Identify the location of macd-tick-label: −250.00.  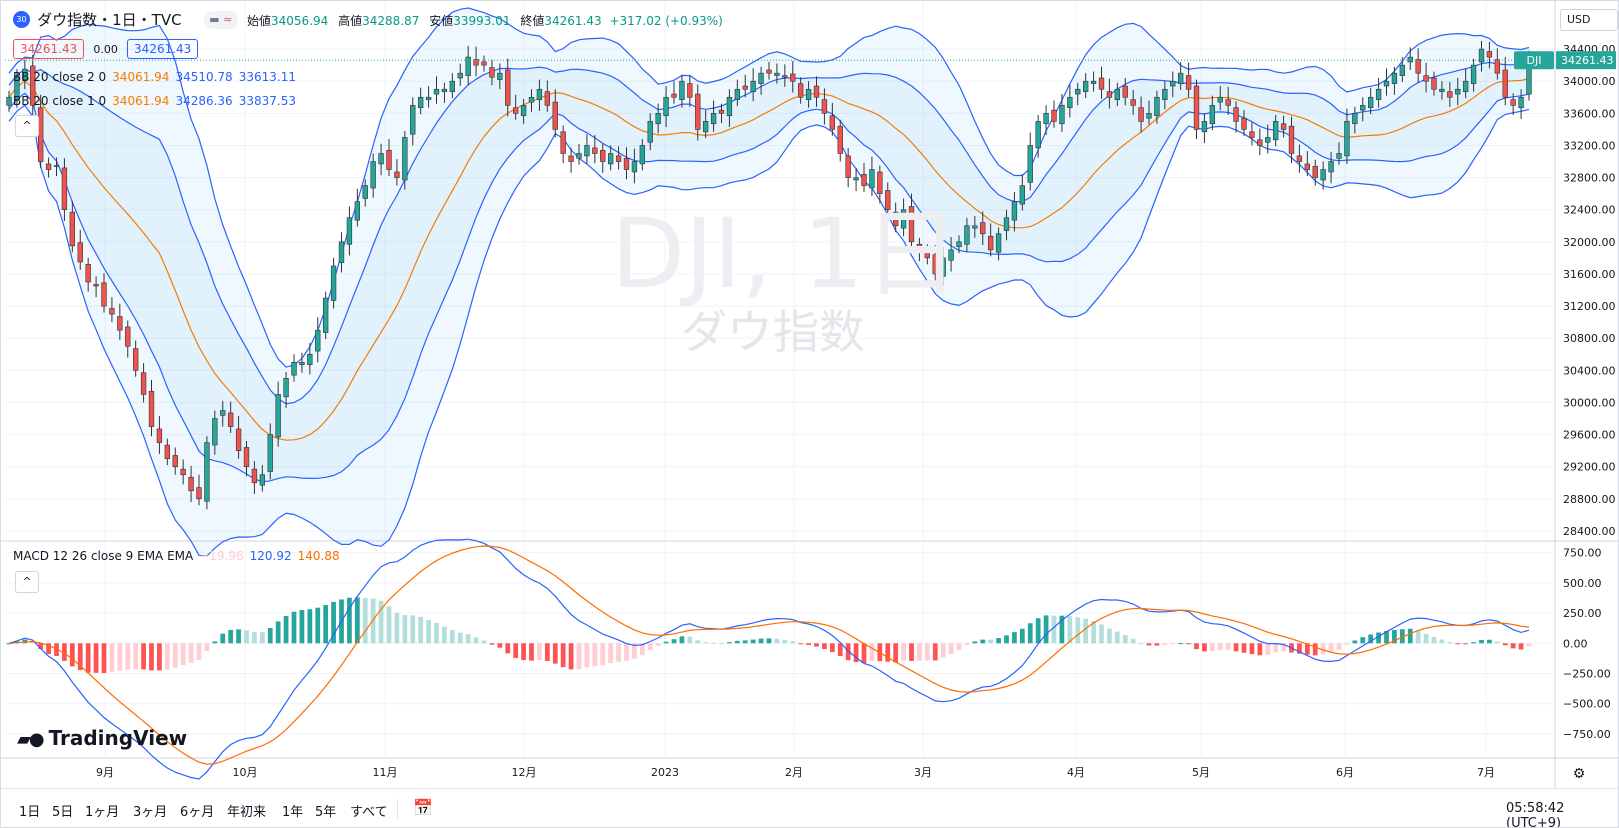
(1587, 674).